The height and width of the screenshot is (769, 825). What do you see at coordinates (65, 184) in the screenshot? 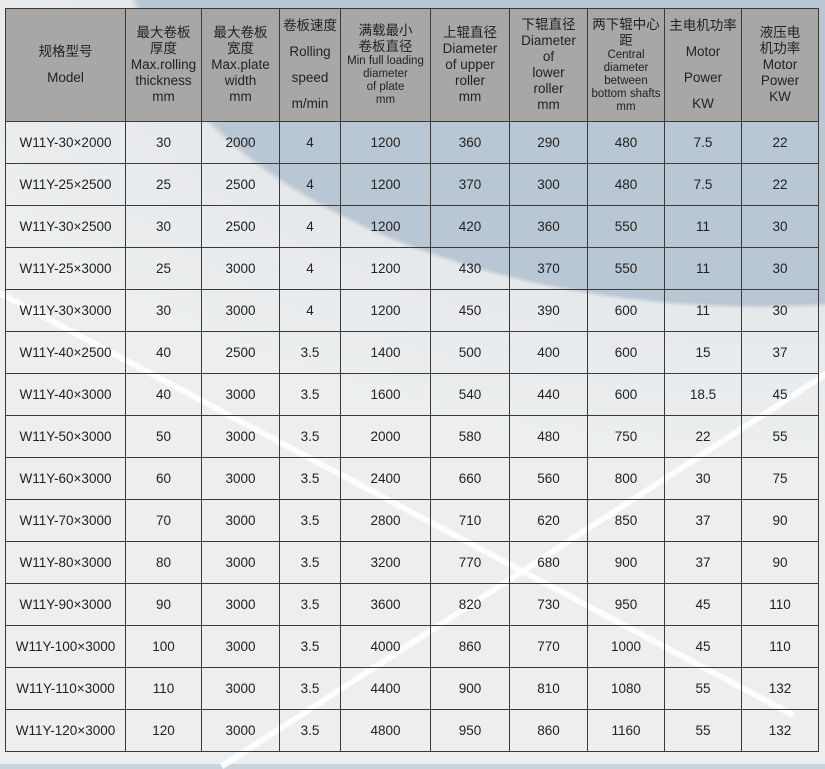
I see `model-cell: W11Y-25×2500` at bounding box center [65, 184].